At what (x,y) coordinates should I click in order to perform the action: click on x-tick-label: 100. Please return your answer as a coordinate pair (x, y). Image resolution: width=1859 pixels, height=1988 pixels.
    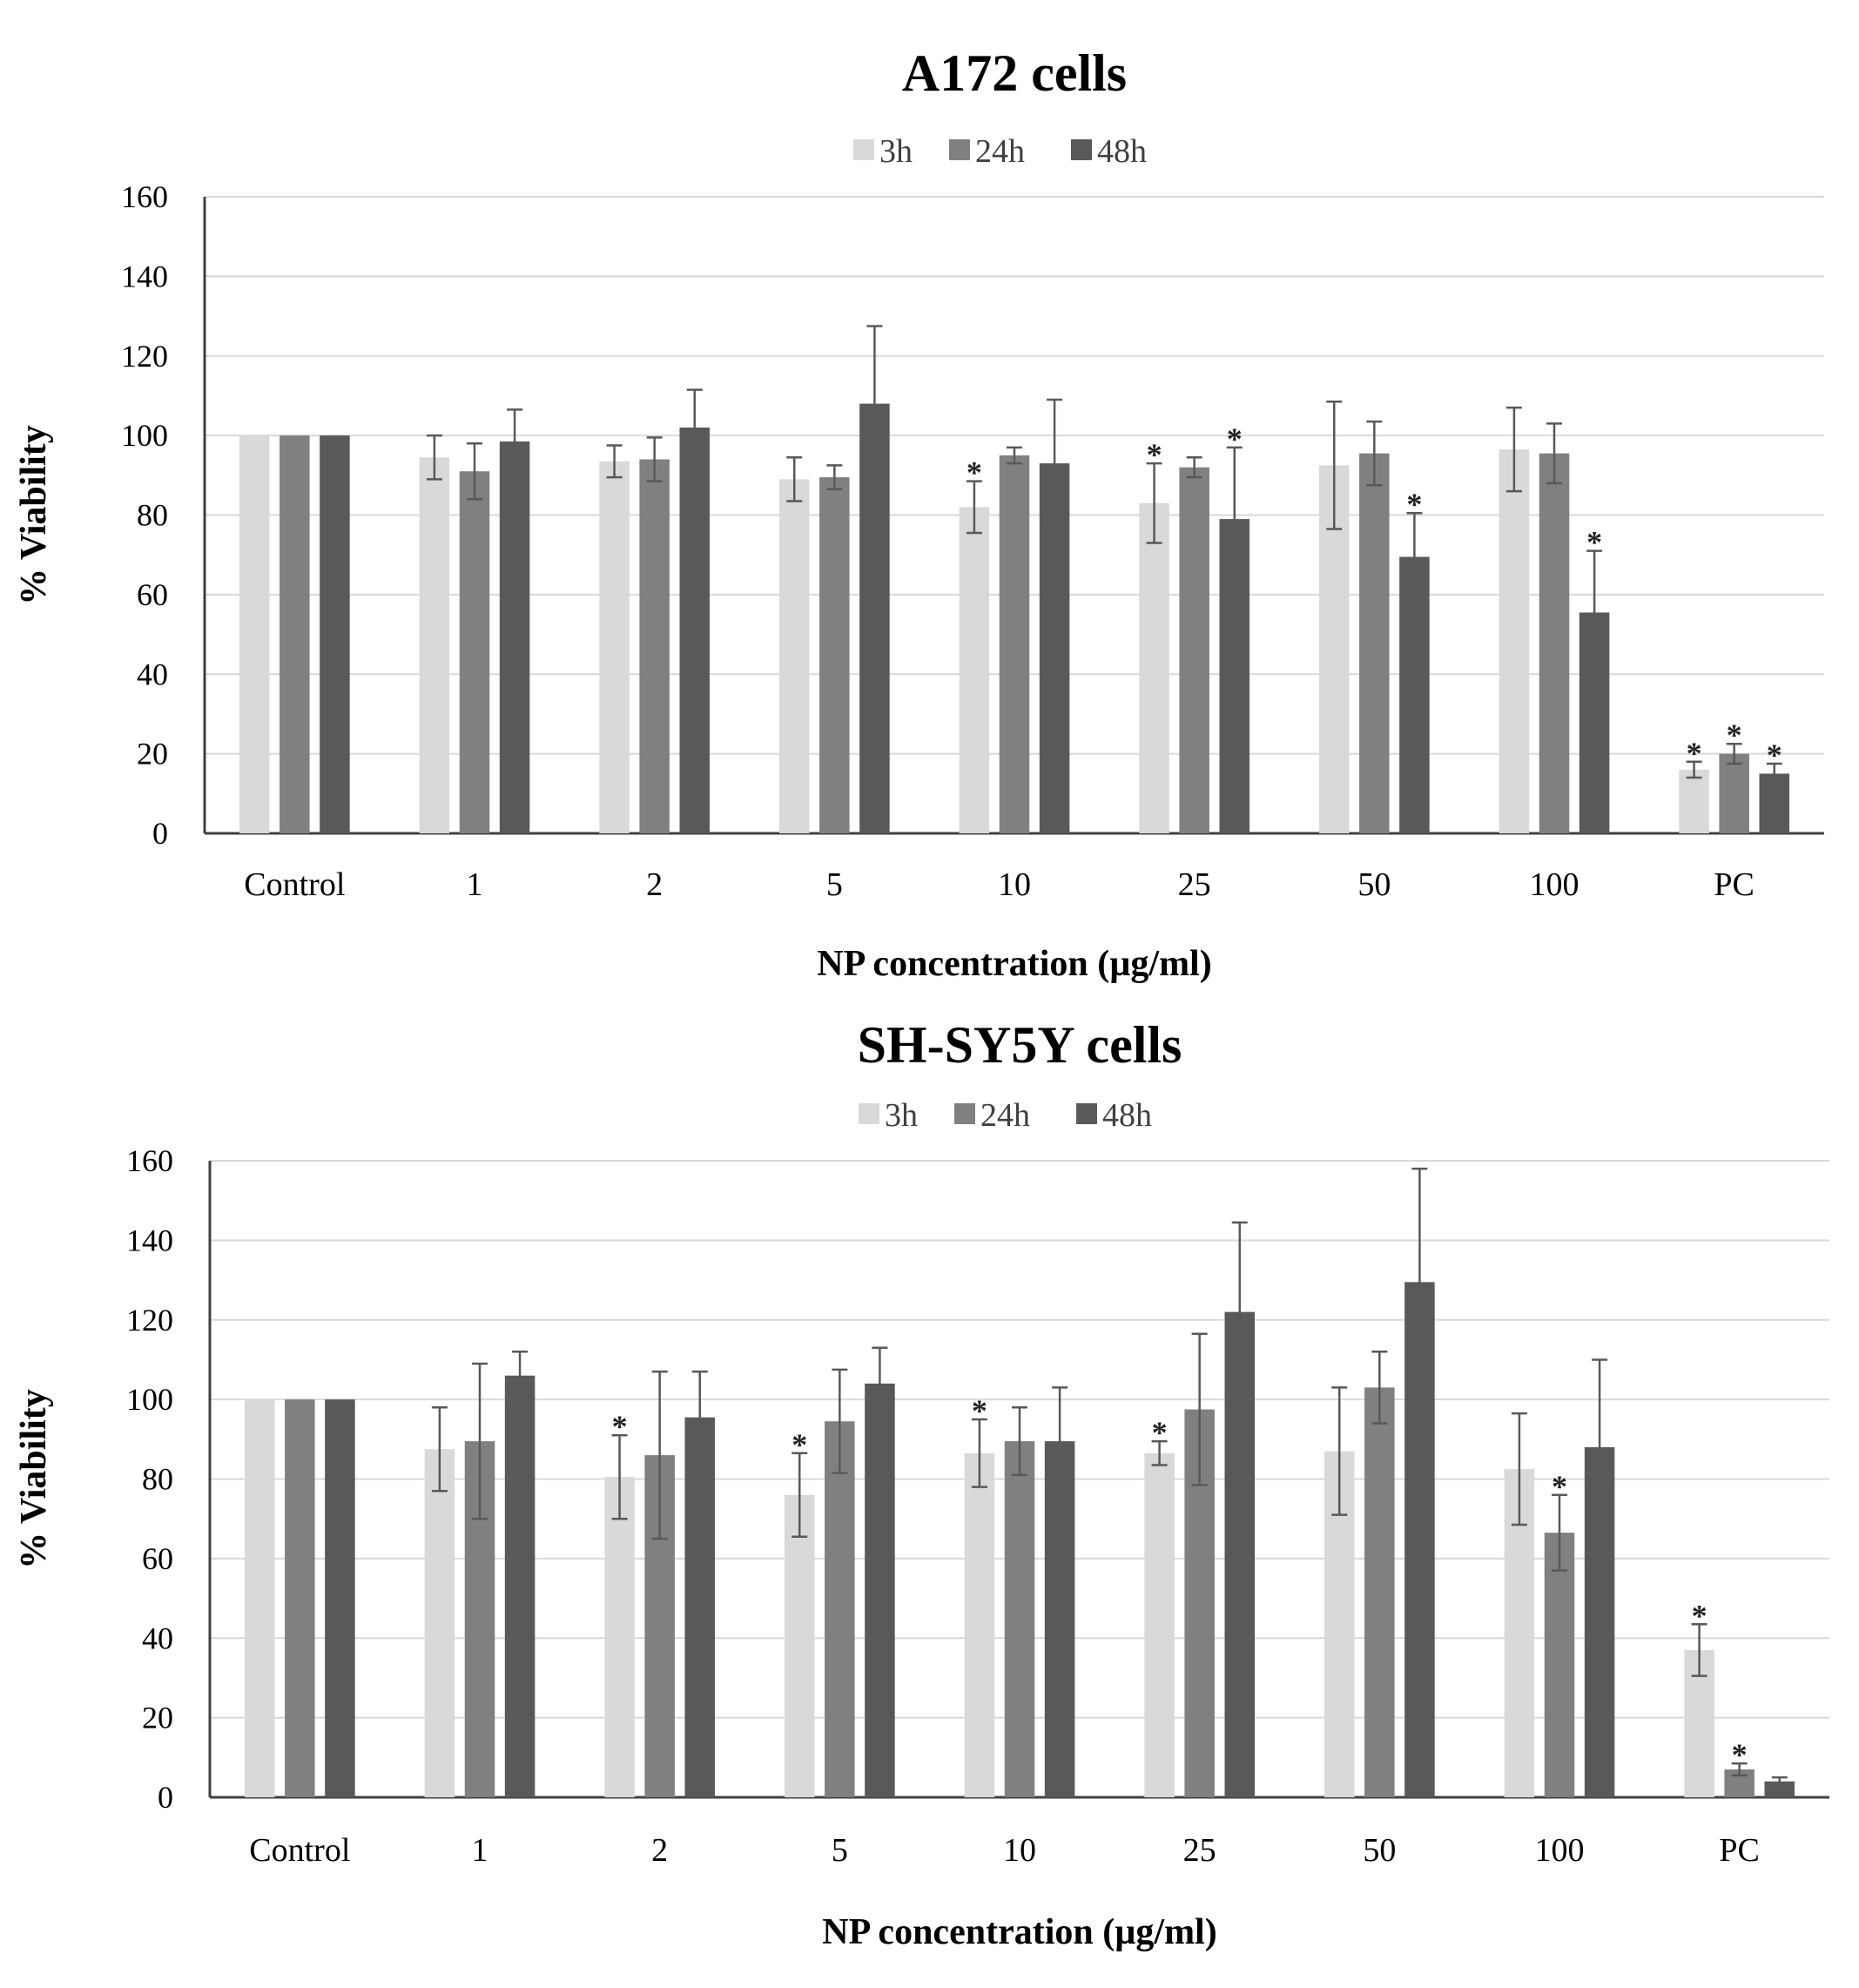
    Looking at the image, I should click on (1560, 1850).